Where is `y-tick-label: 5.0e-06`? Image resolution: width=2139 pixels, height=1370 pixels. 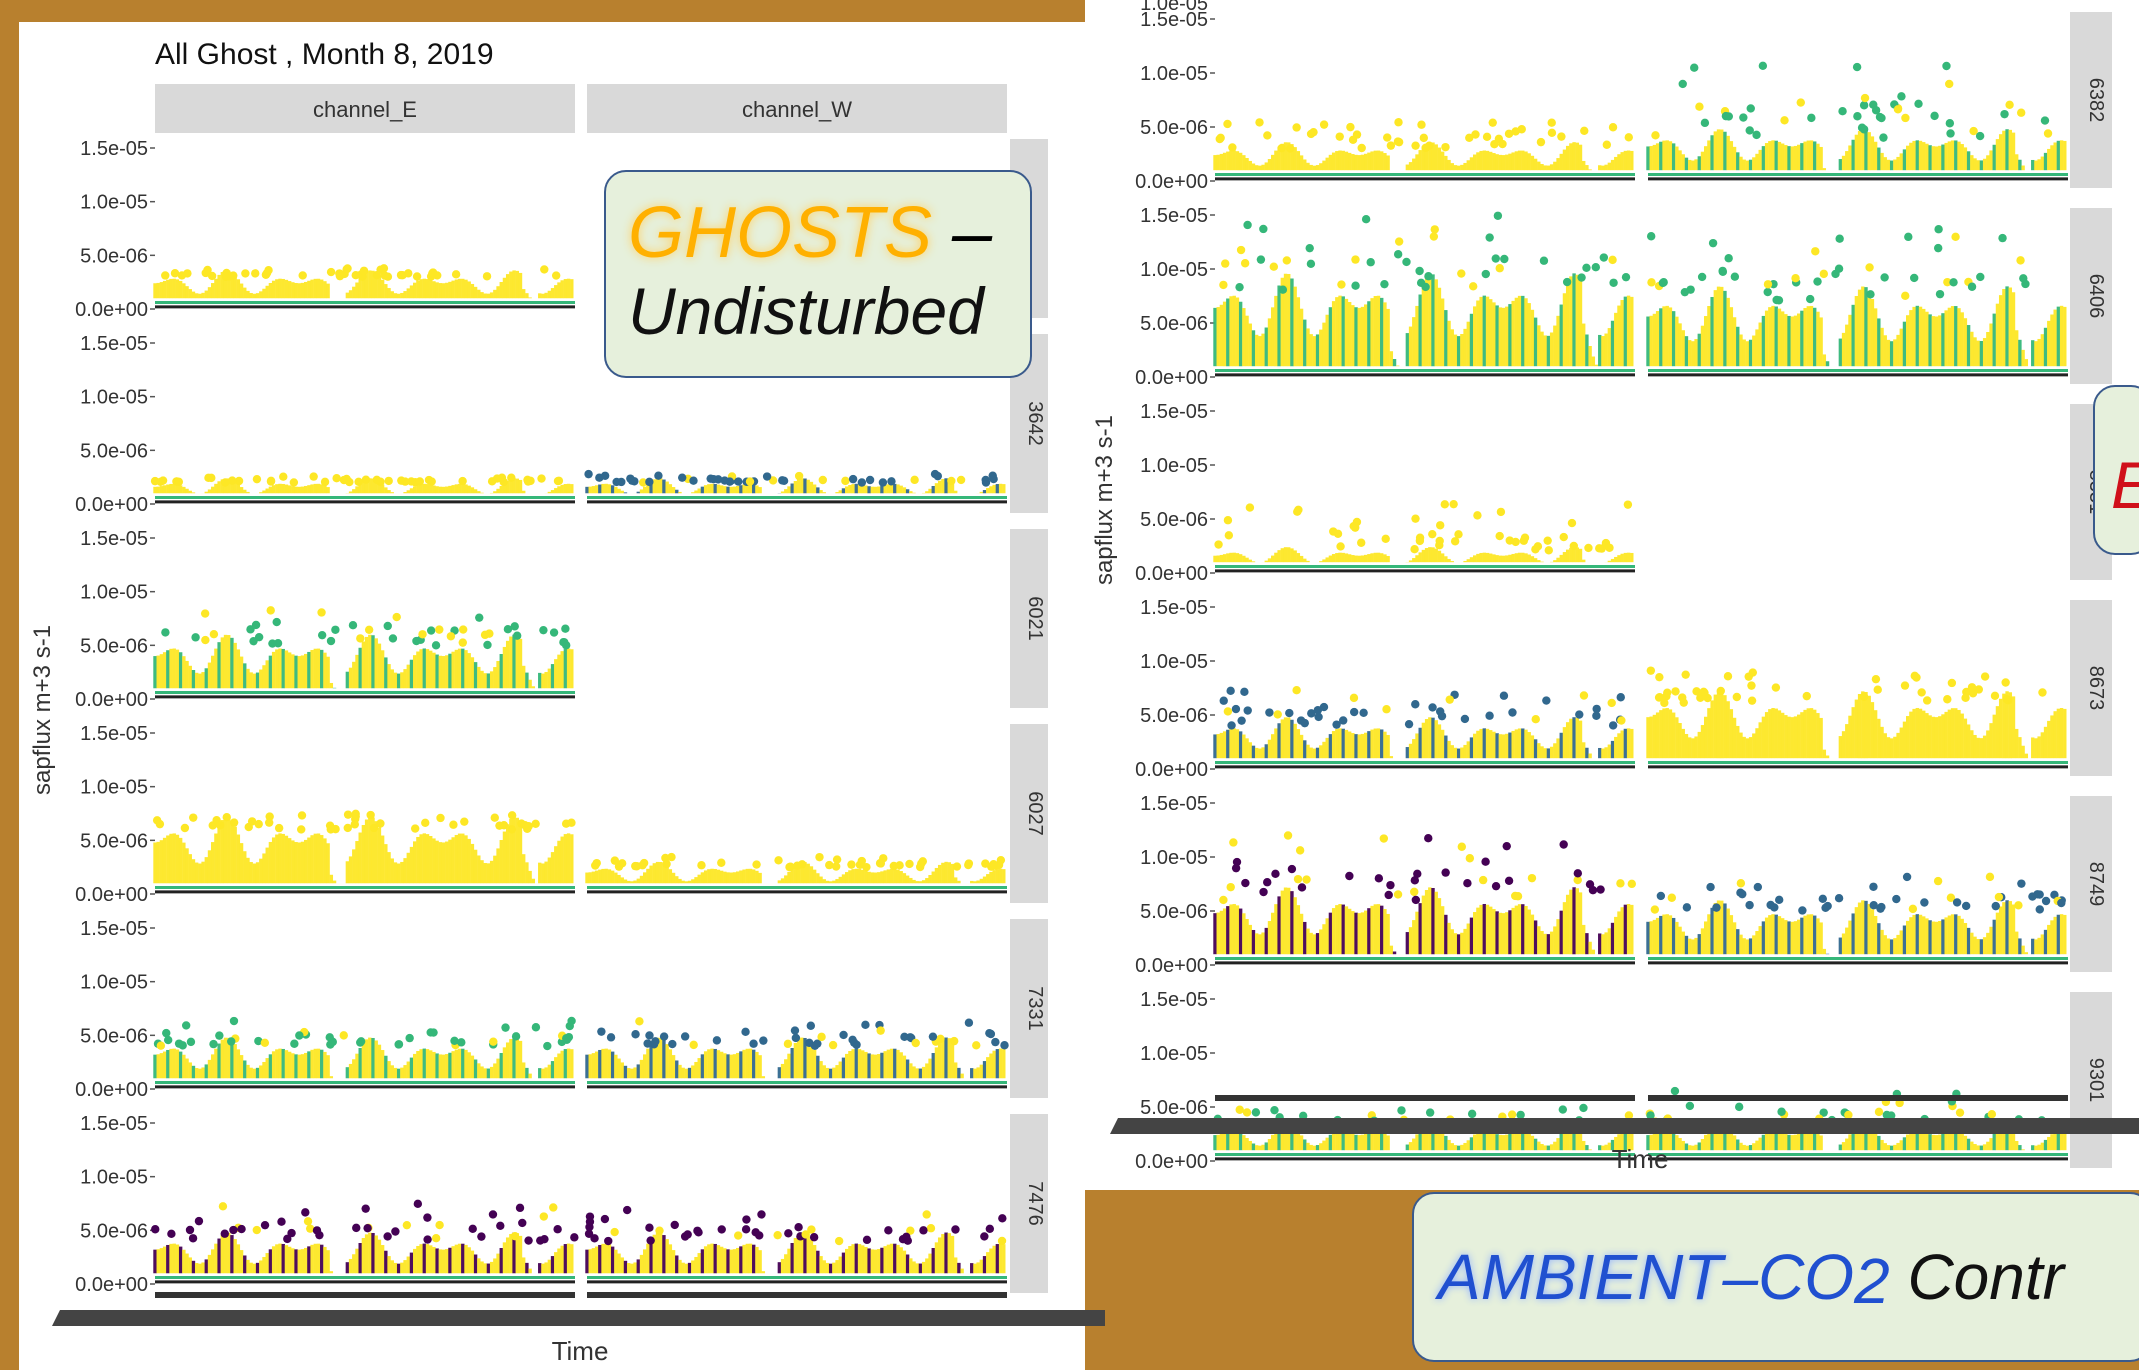
y-tick-label: 5.0e-06 is located at coordinates (114, 1036).